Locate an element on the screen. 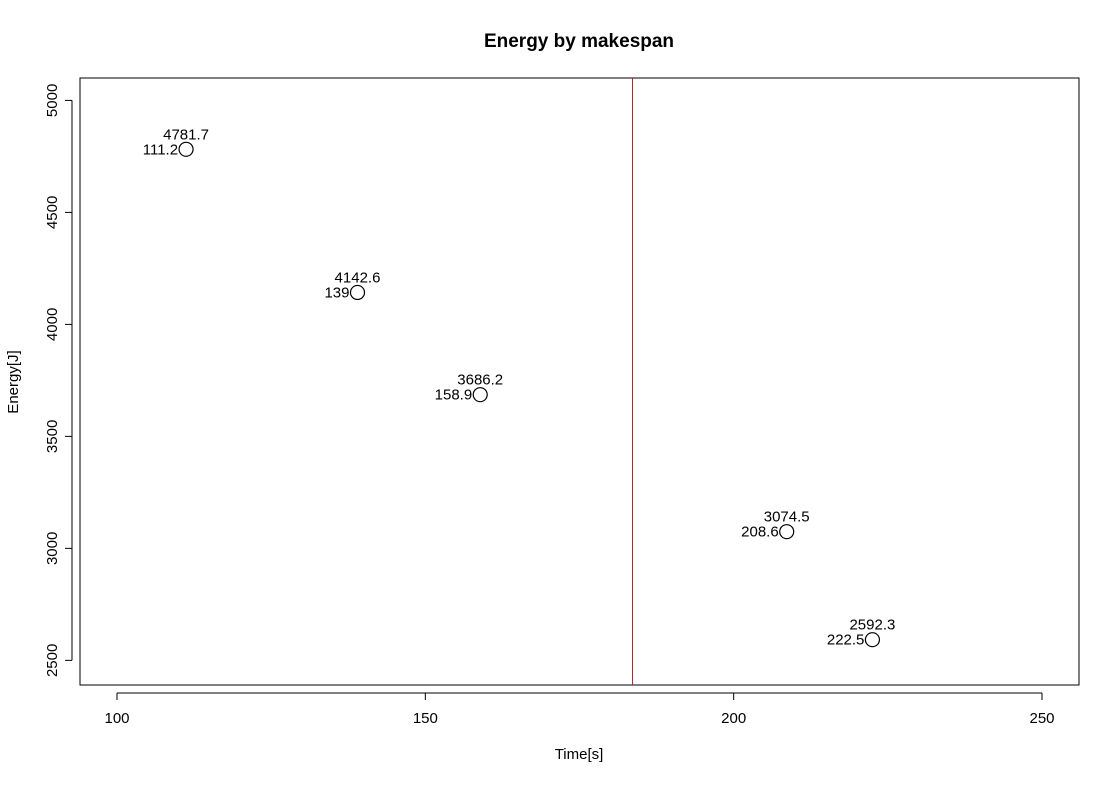  y-tick-label: 3000 is located at coordinates (52, 548).